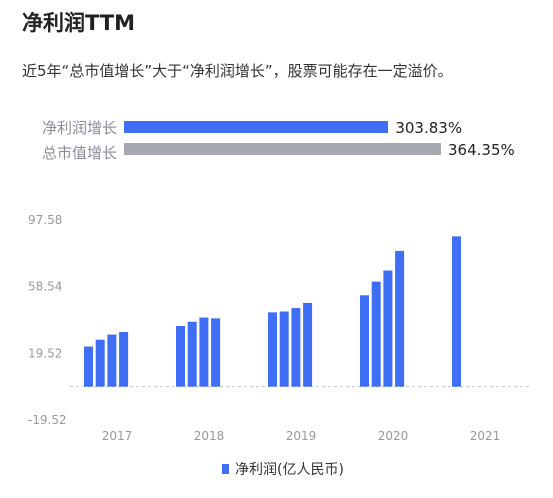 The image size is (553, 498). What do you see at coordinates (209, 436) in the screenshot?
I see `x-tick-label: 2018` at bounding box center [209, 436].